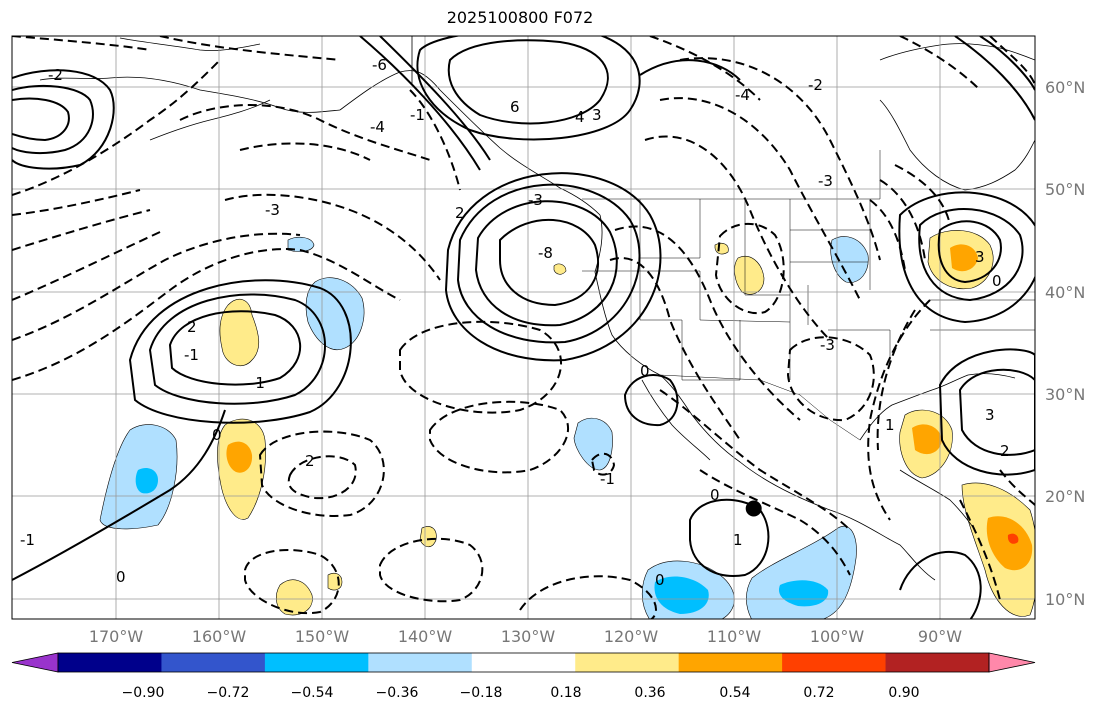 The image size is (1105, 712). What do you see at coordinates (818, 693) in the screenshot?
I see `colorbar-tick-label: 0.72` at bounding box center [818, 693].